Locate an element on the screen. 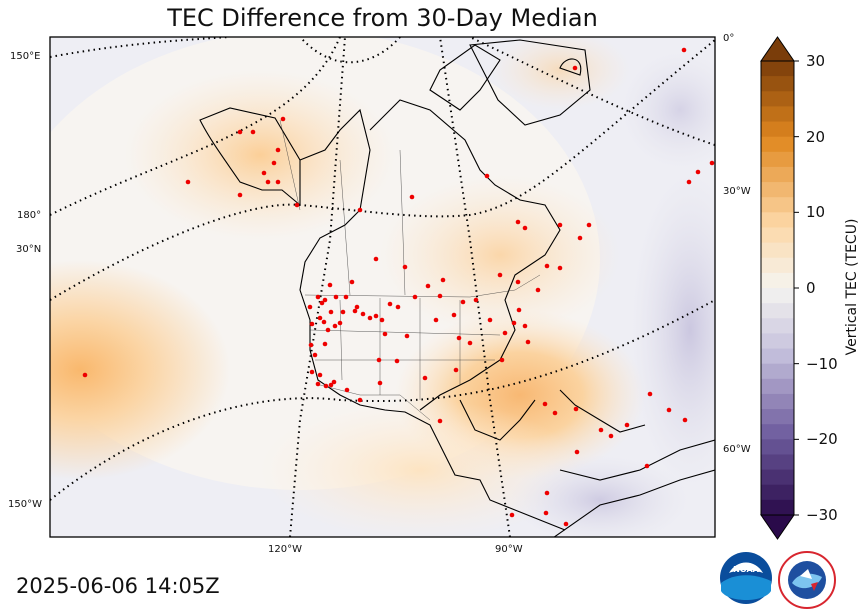 The height and width of the screenshot is (616, 867). noaa-logo: NOAA is located at coordinates (746, 578).